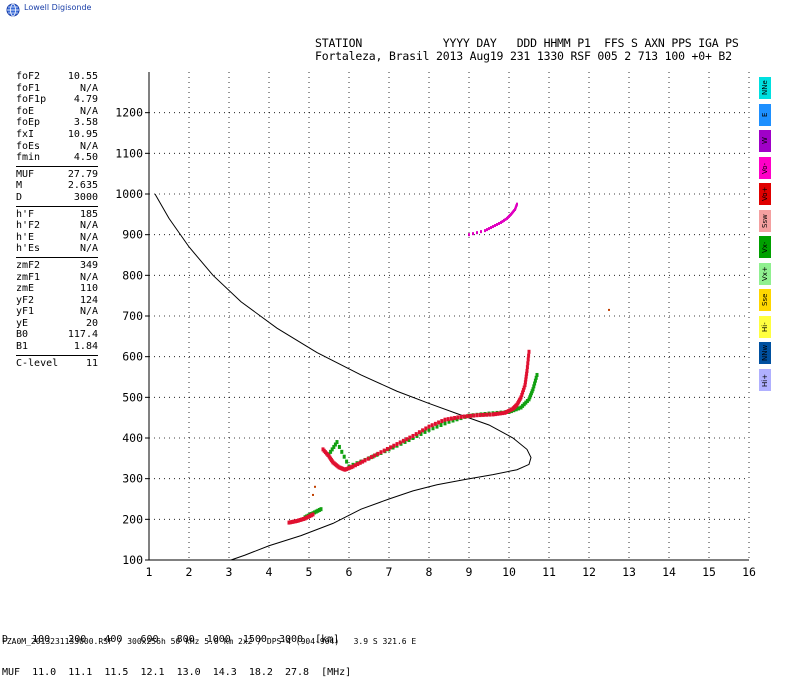 The width and height of the screenshot is (800, 689). I want to click on y-tick-label: 300, so click(132, 479).